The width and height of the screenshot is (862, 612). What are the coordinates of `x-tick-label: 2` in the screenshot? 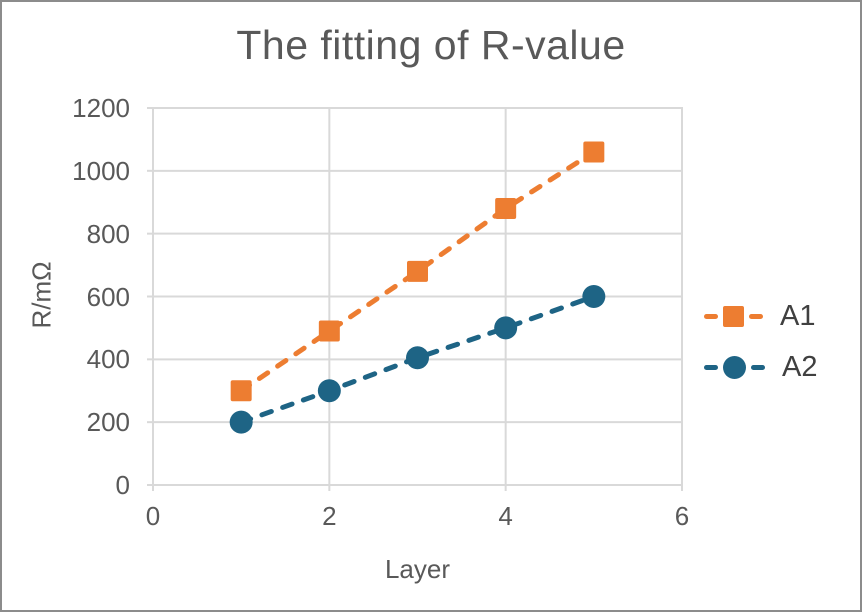 It's located at (329, 516).